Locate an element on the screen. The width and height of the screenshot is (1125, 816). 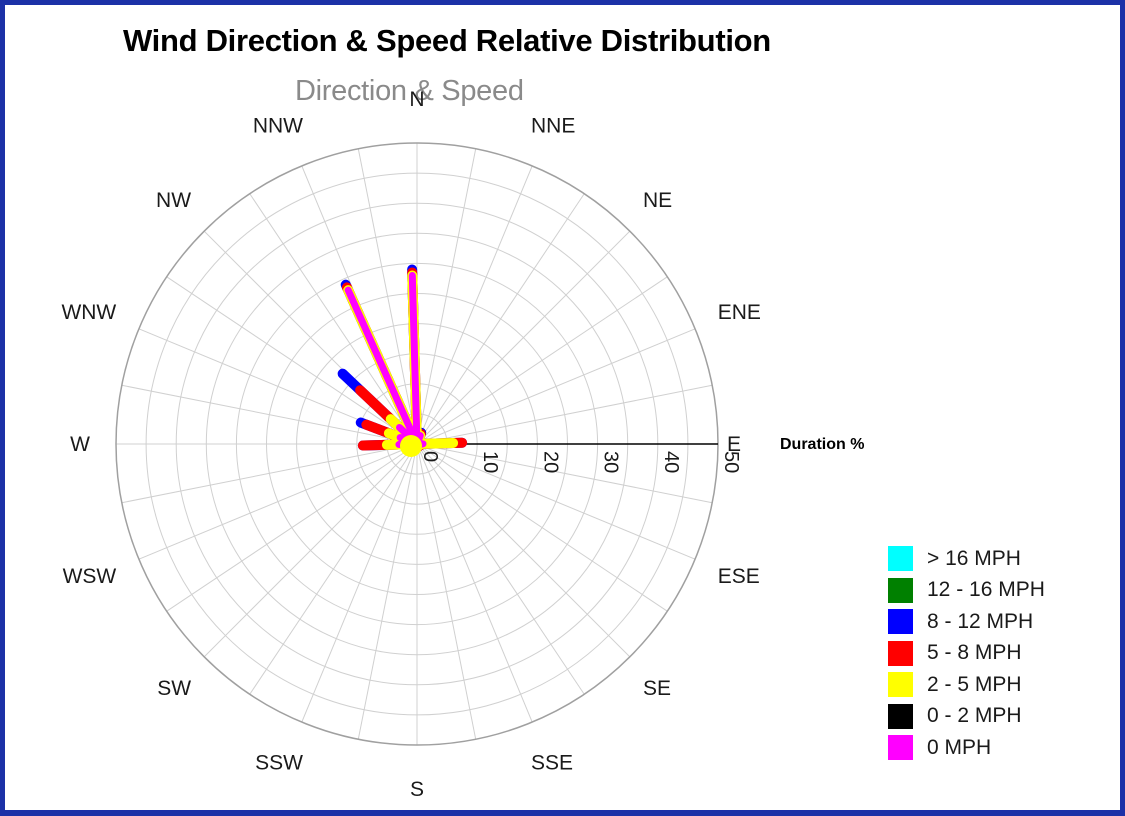
direction-label-sse: SSE is located at coordinates (552, 763).